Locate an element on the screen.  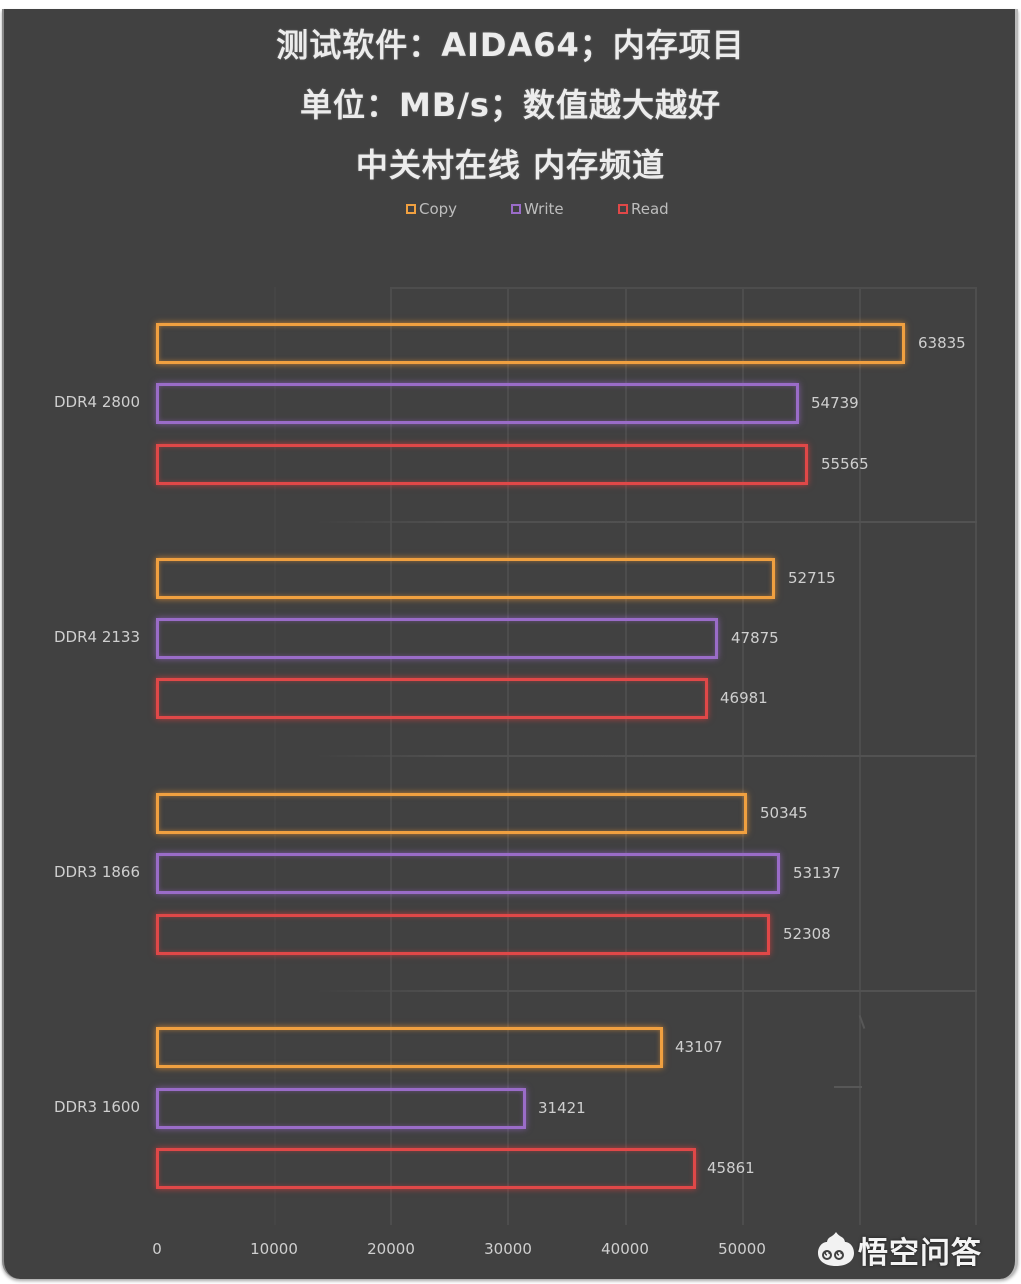
value-label: 63835 is located at coordinates (942, 343).